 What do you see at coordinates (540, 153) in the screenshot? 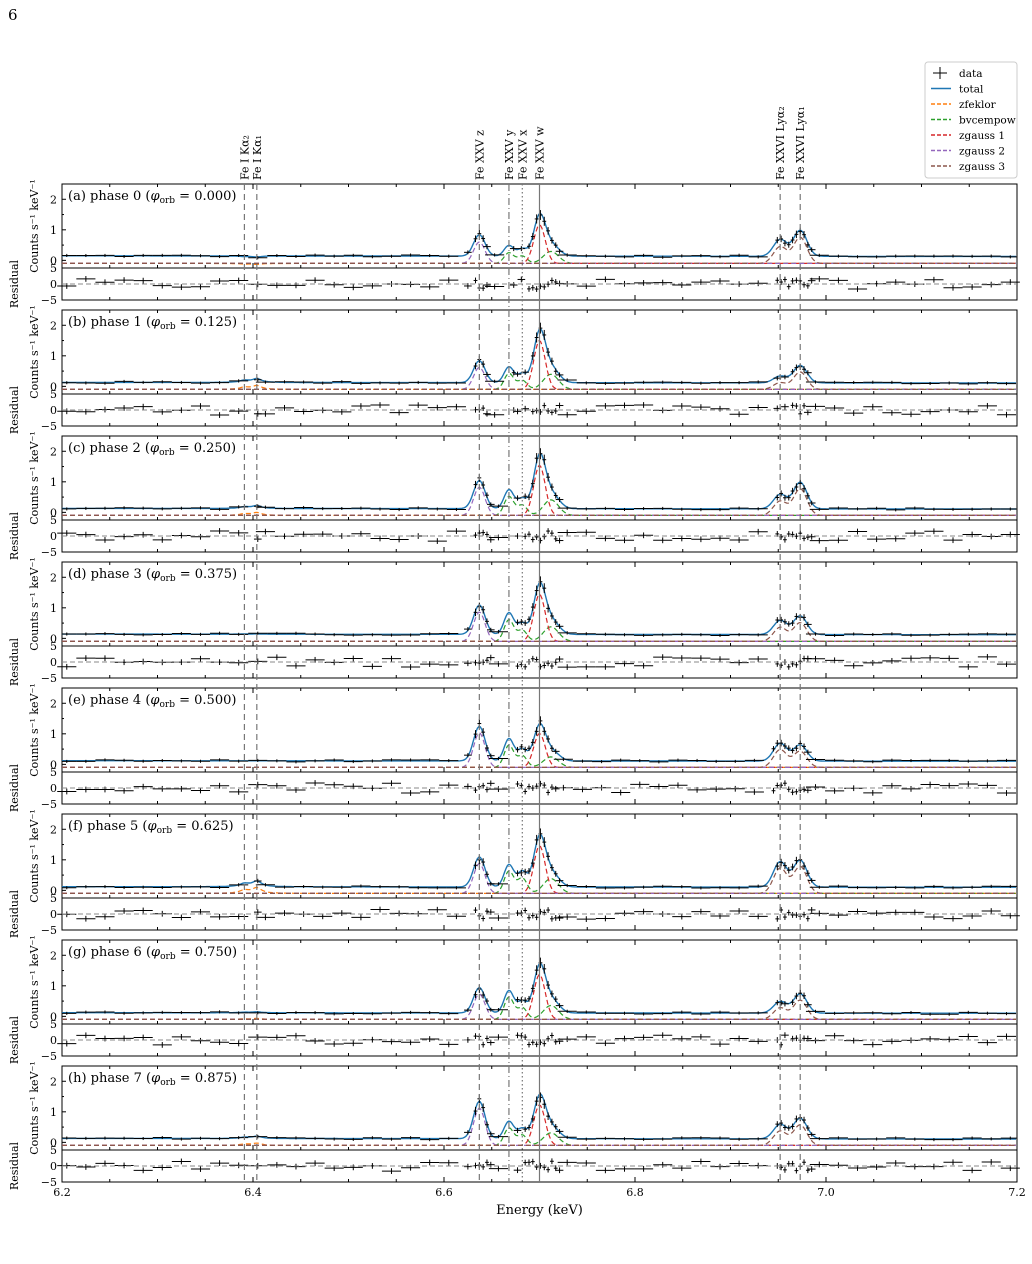
I see `energy-marker-label: Fe XXV w` at bounding box center [540, 153].